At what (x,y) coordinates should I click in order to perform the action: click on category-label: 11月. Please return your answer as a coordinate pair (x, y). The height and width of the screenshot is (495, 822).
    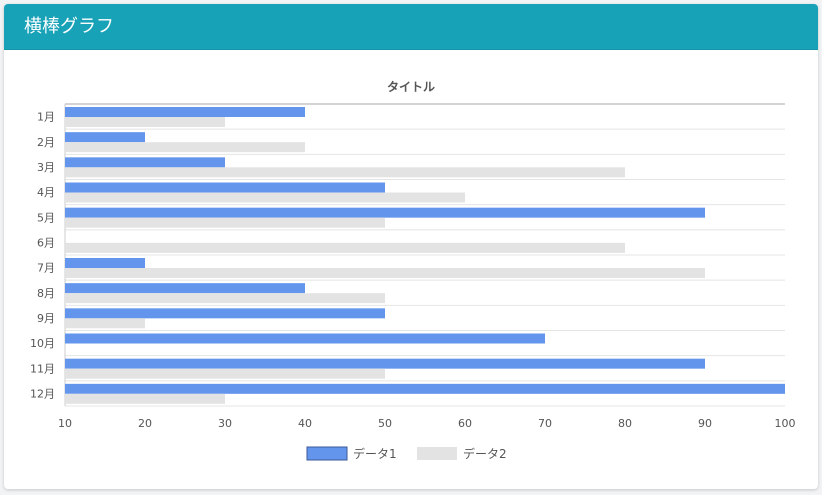
    Looking at the image, I should click on (42, 368).